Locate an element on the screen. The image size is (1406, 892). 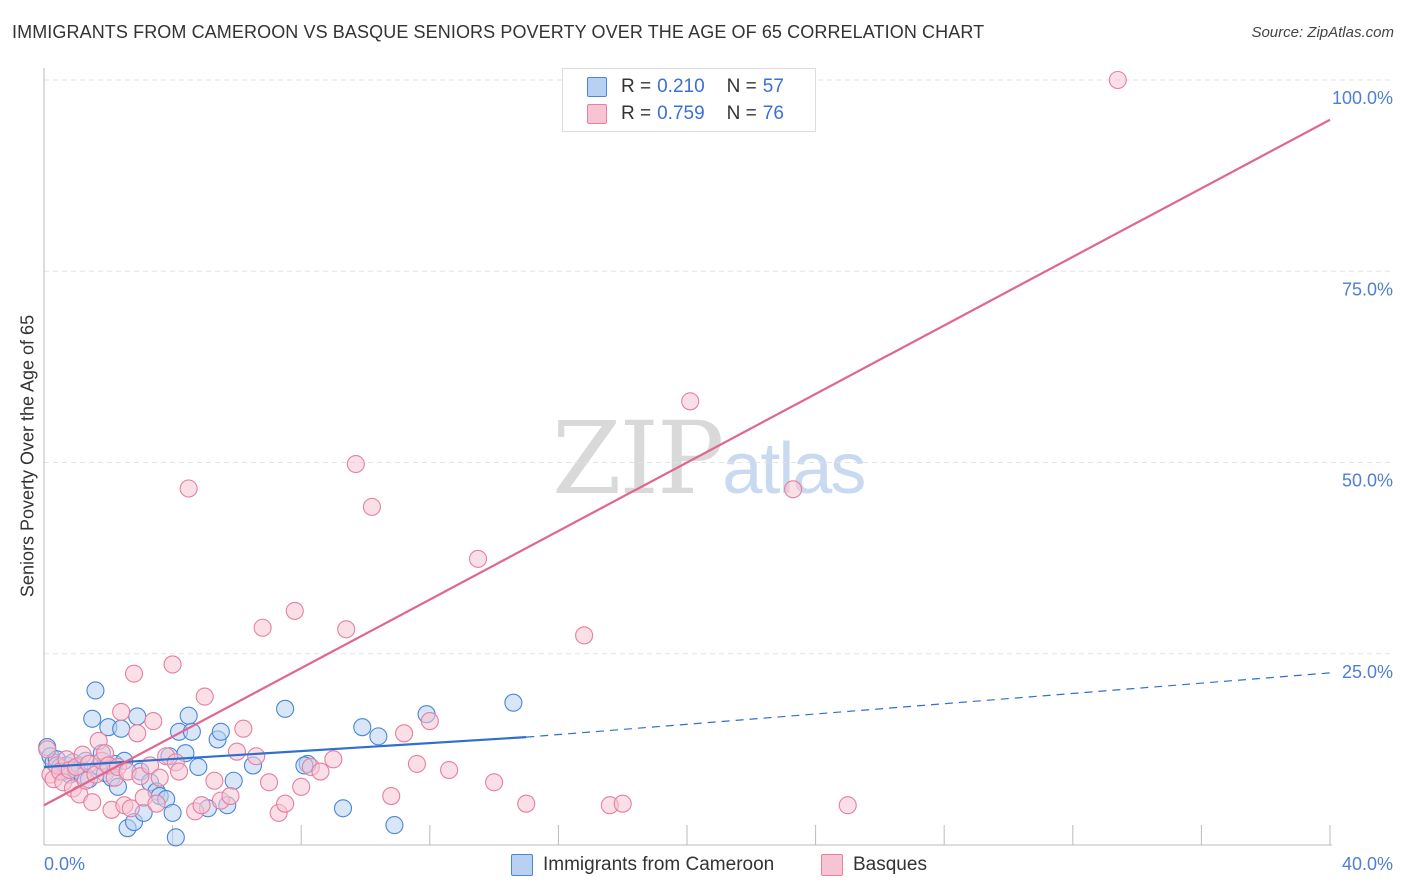
legend-r-value: 0.210 is located at coordinates (681, 86).